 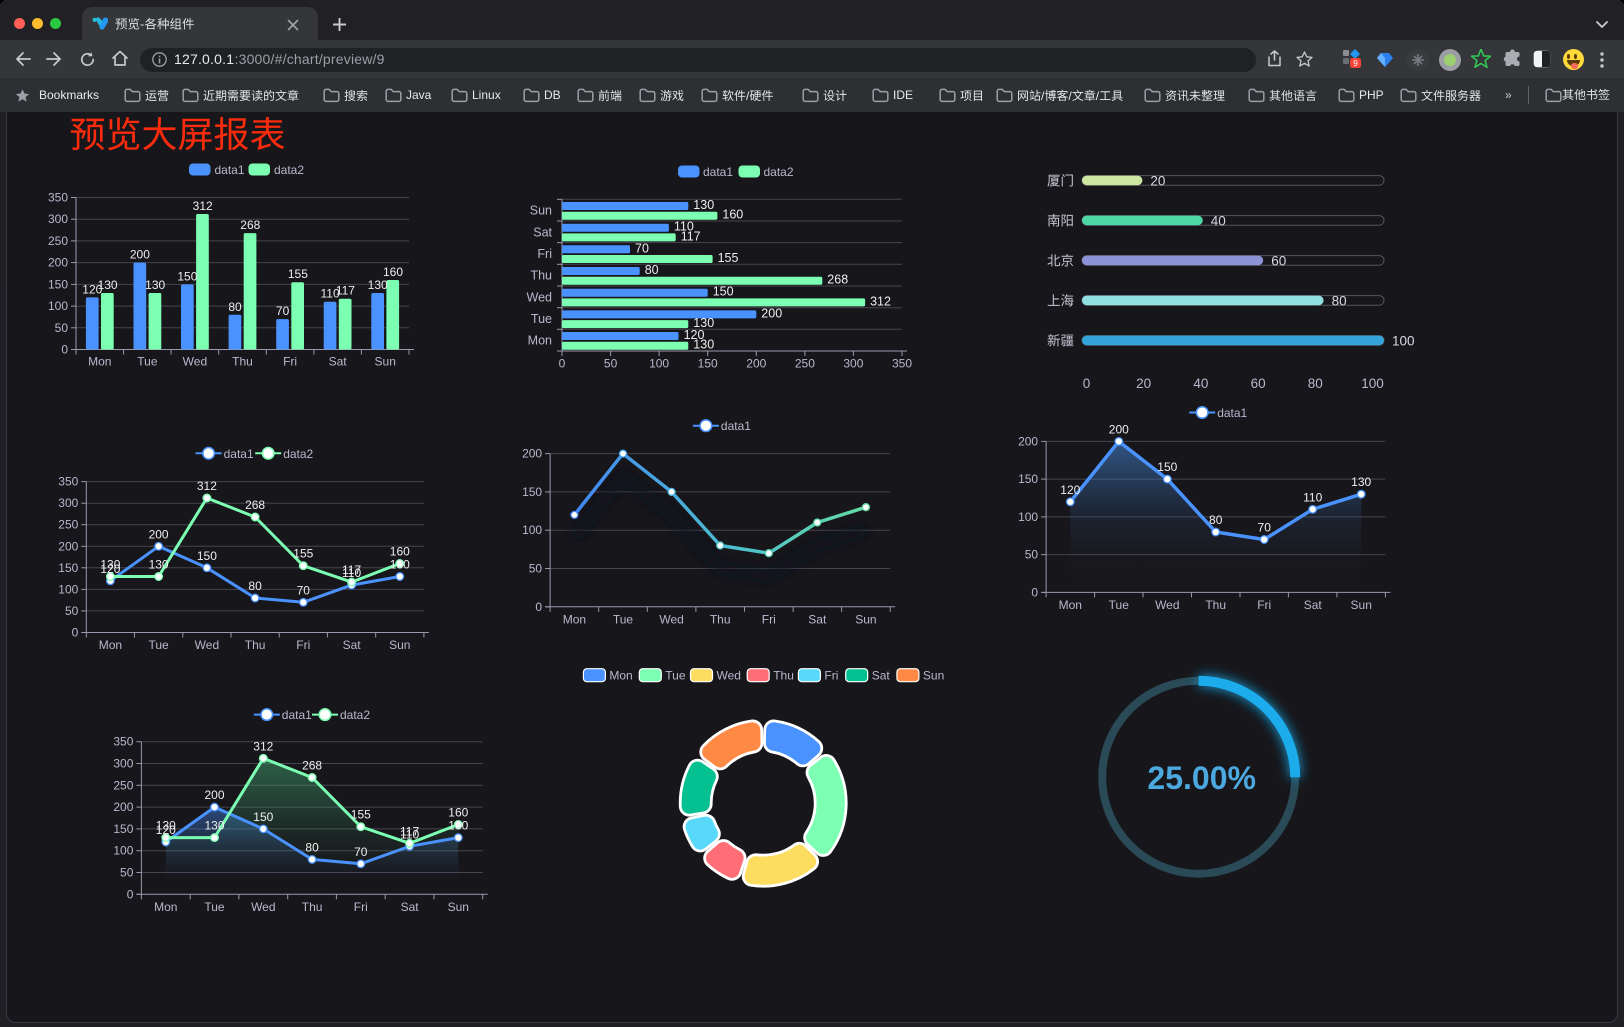 I want to click on svg-text: 110, so click(x=409, y=834).